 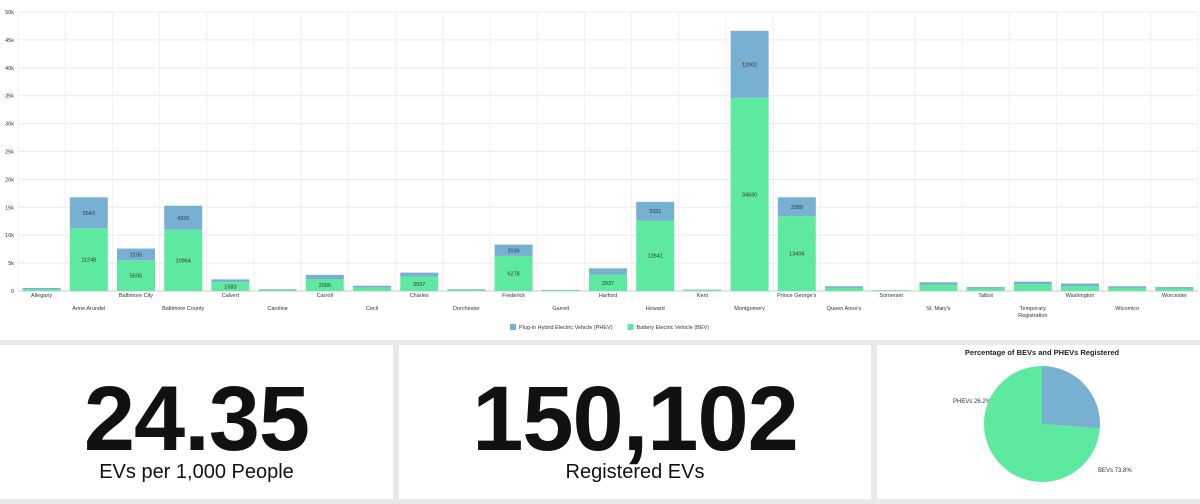 What do you see at coordinates (608, 284) in the screenshot?
I see `data-label: 2937` at bounding box center [608, 284].